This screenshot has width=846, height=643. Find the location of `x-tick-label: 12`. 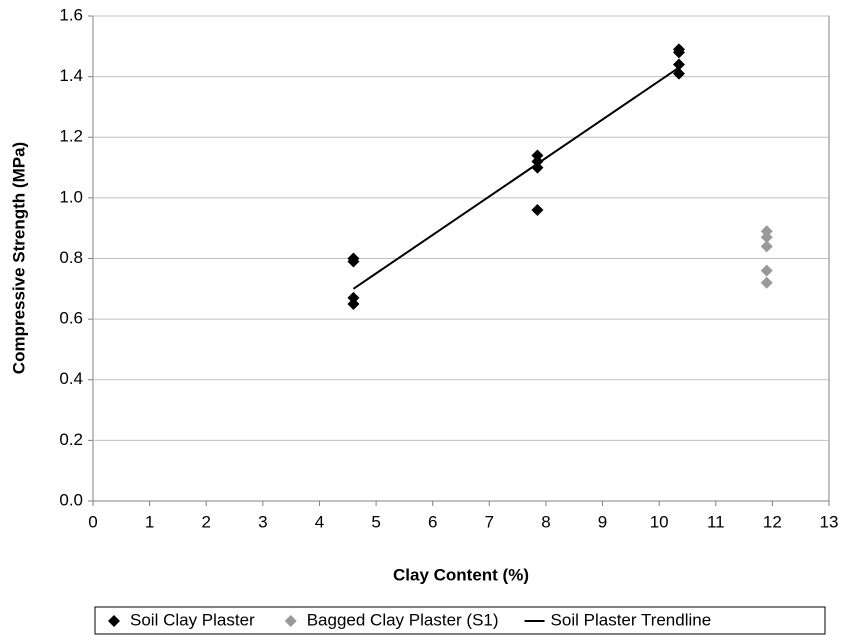

x-tick-label: 12 is located at coordinates (772, 521).